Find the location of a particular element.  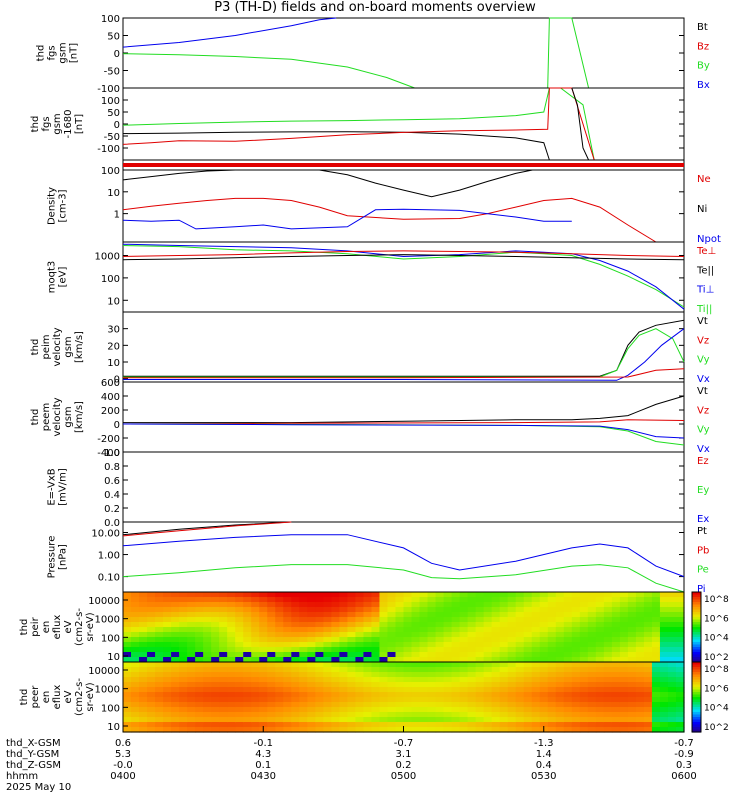

ylabel-line: Pressure is located at coordinates (52, 557).